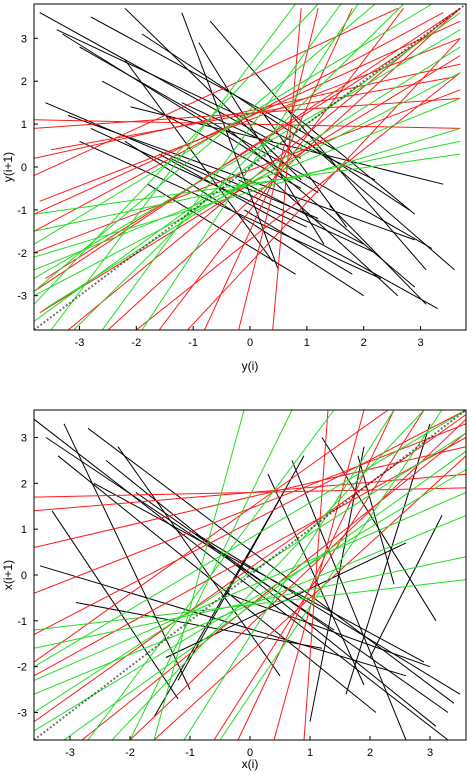  What do you see at coordinates (22, 714) in the screenshot?
I see `y-tick-label: -3` at bounding box center [22, 714].